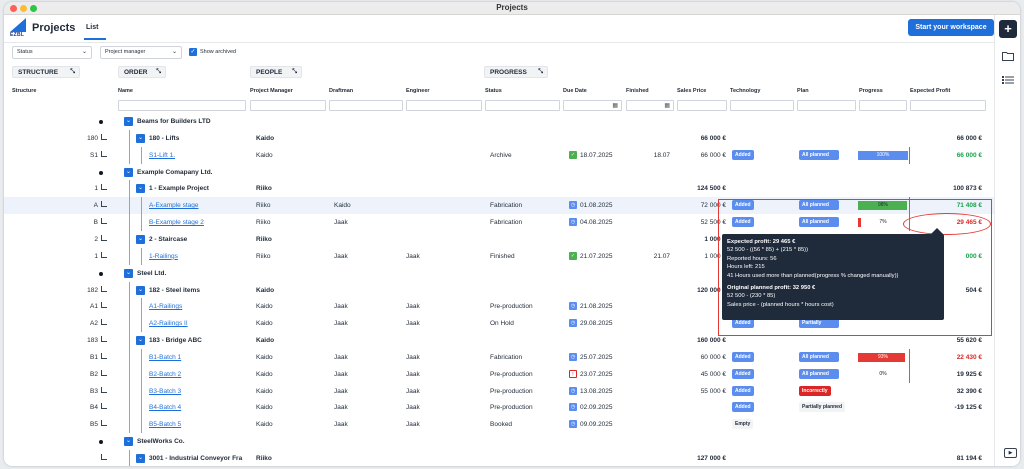  What do you see at coordinates (166, 307) in the screenshot?
I see `item-link: A1-Railings` at bounding box center [166, 307].